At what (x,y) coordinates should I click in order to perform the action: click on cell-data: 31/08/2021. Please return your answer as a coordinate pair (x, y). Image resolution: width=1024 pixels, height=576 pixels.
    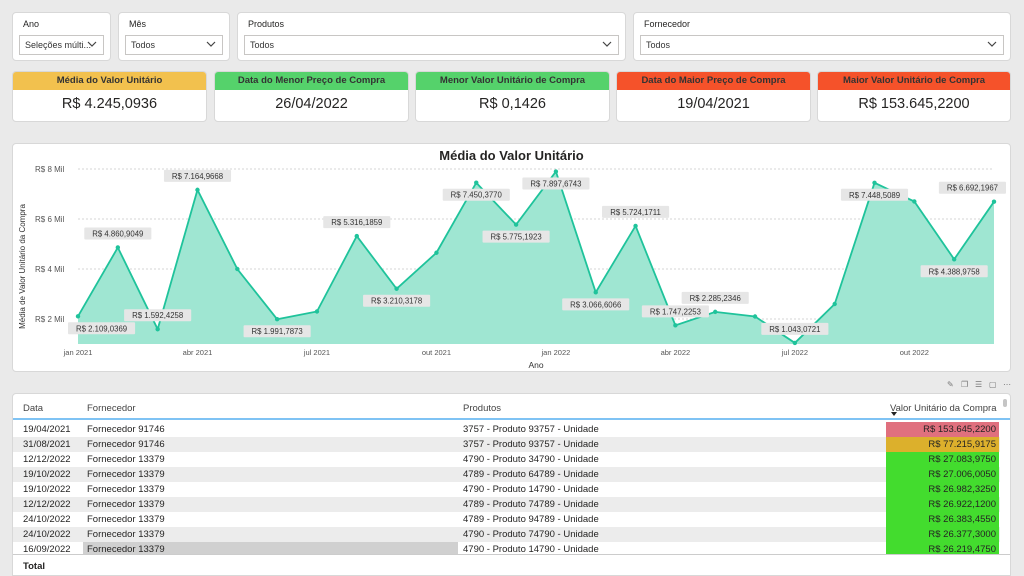
    Looking at the image, I should click on (47, 444).